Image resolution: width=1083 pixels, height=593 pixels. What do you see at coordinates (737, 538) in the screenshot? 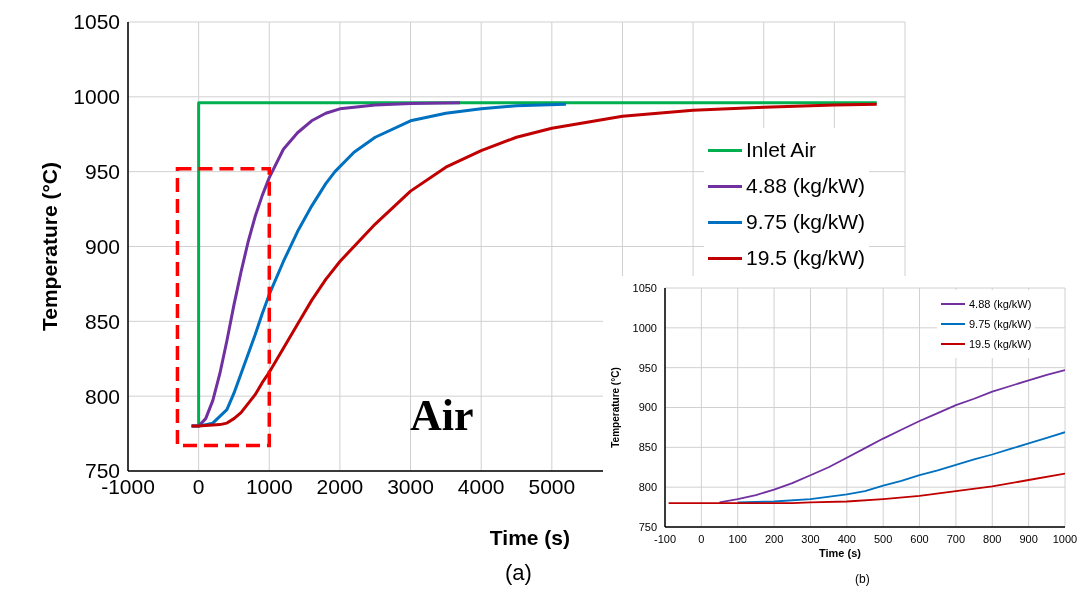
I see `x-tick-label: 100` at bounding box center [737, 538].